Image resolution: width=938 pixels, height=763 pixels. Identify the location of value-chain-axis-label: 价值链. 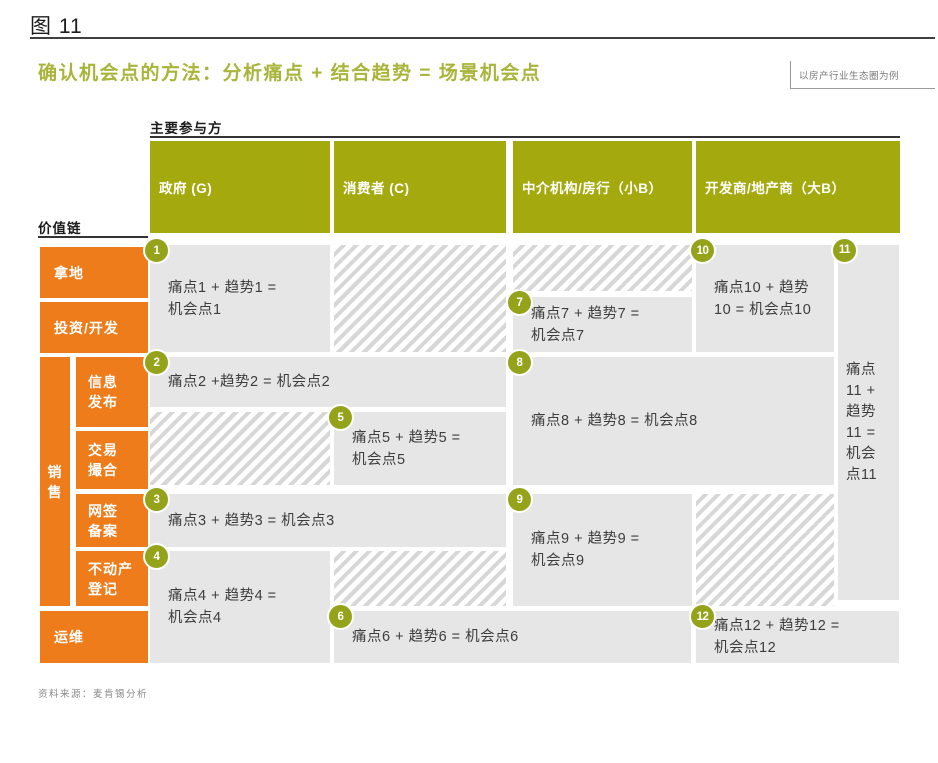
(60, 228).